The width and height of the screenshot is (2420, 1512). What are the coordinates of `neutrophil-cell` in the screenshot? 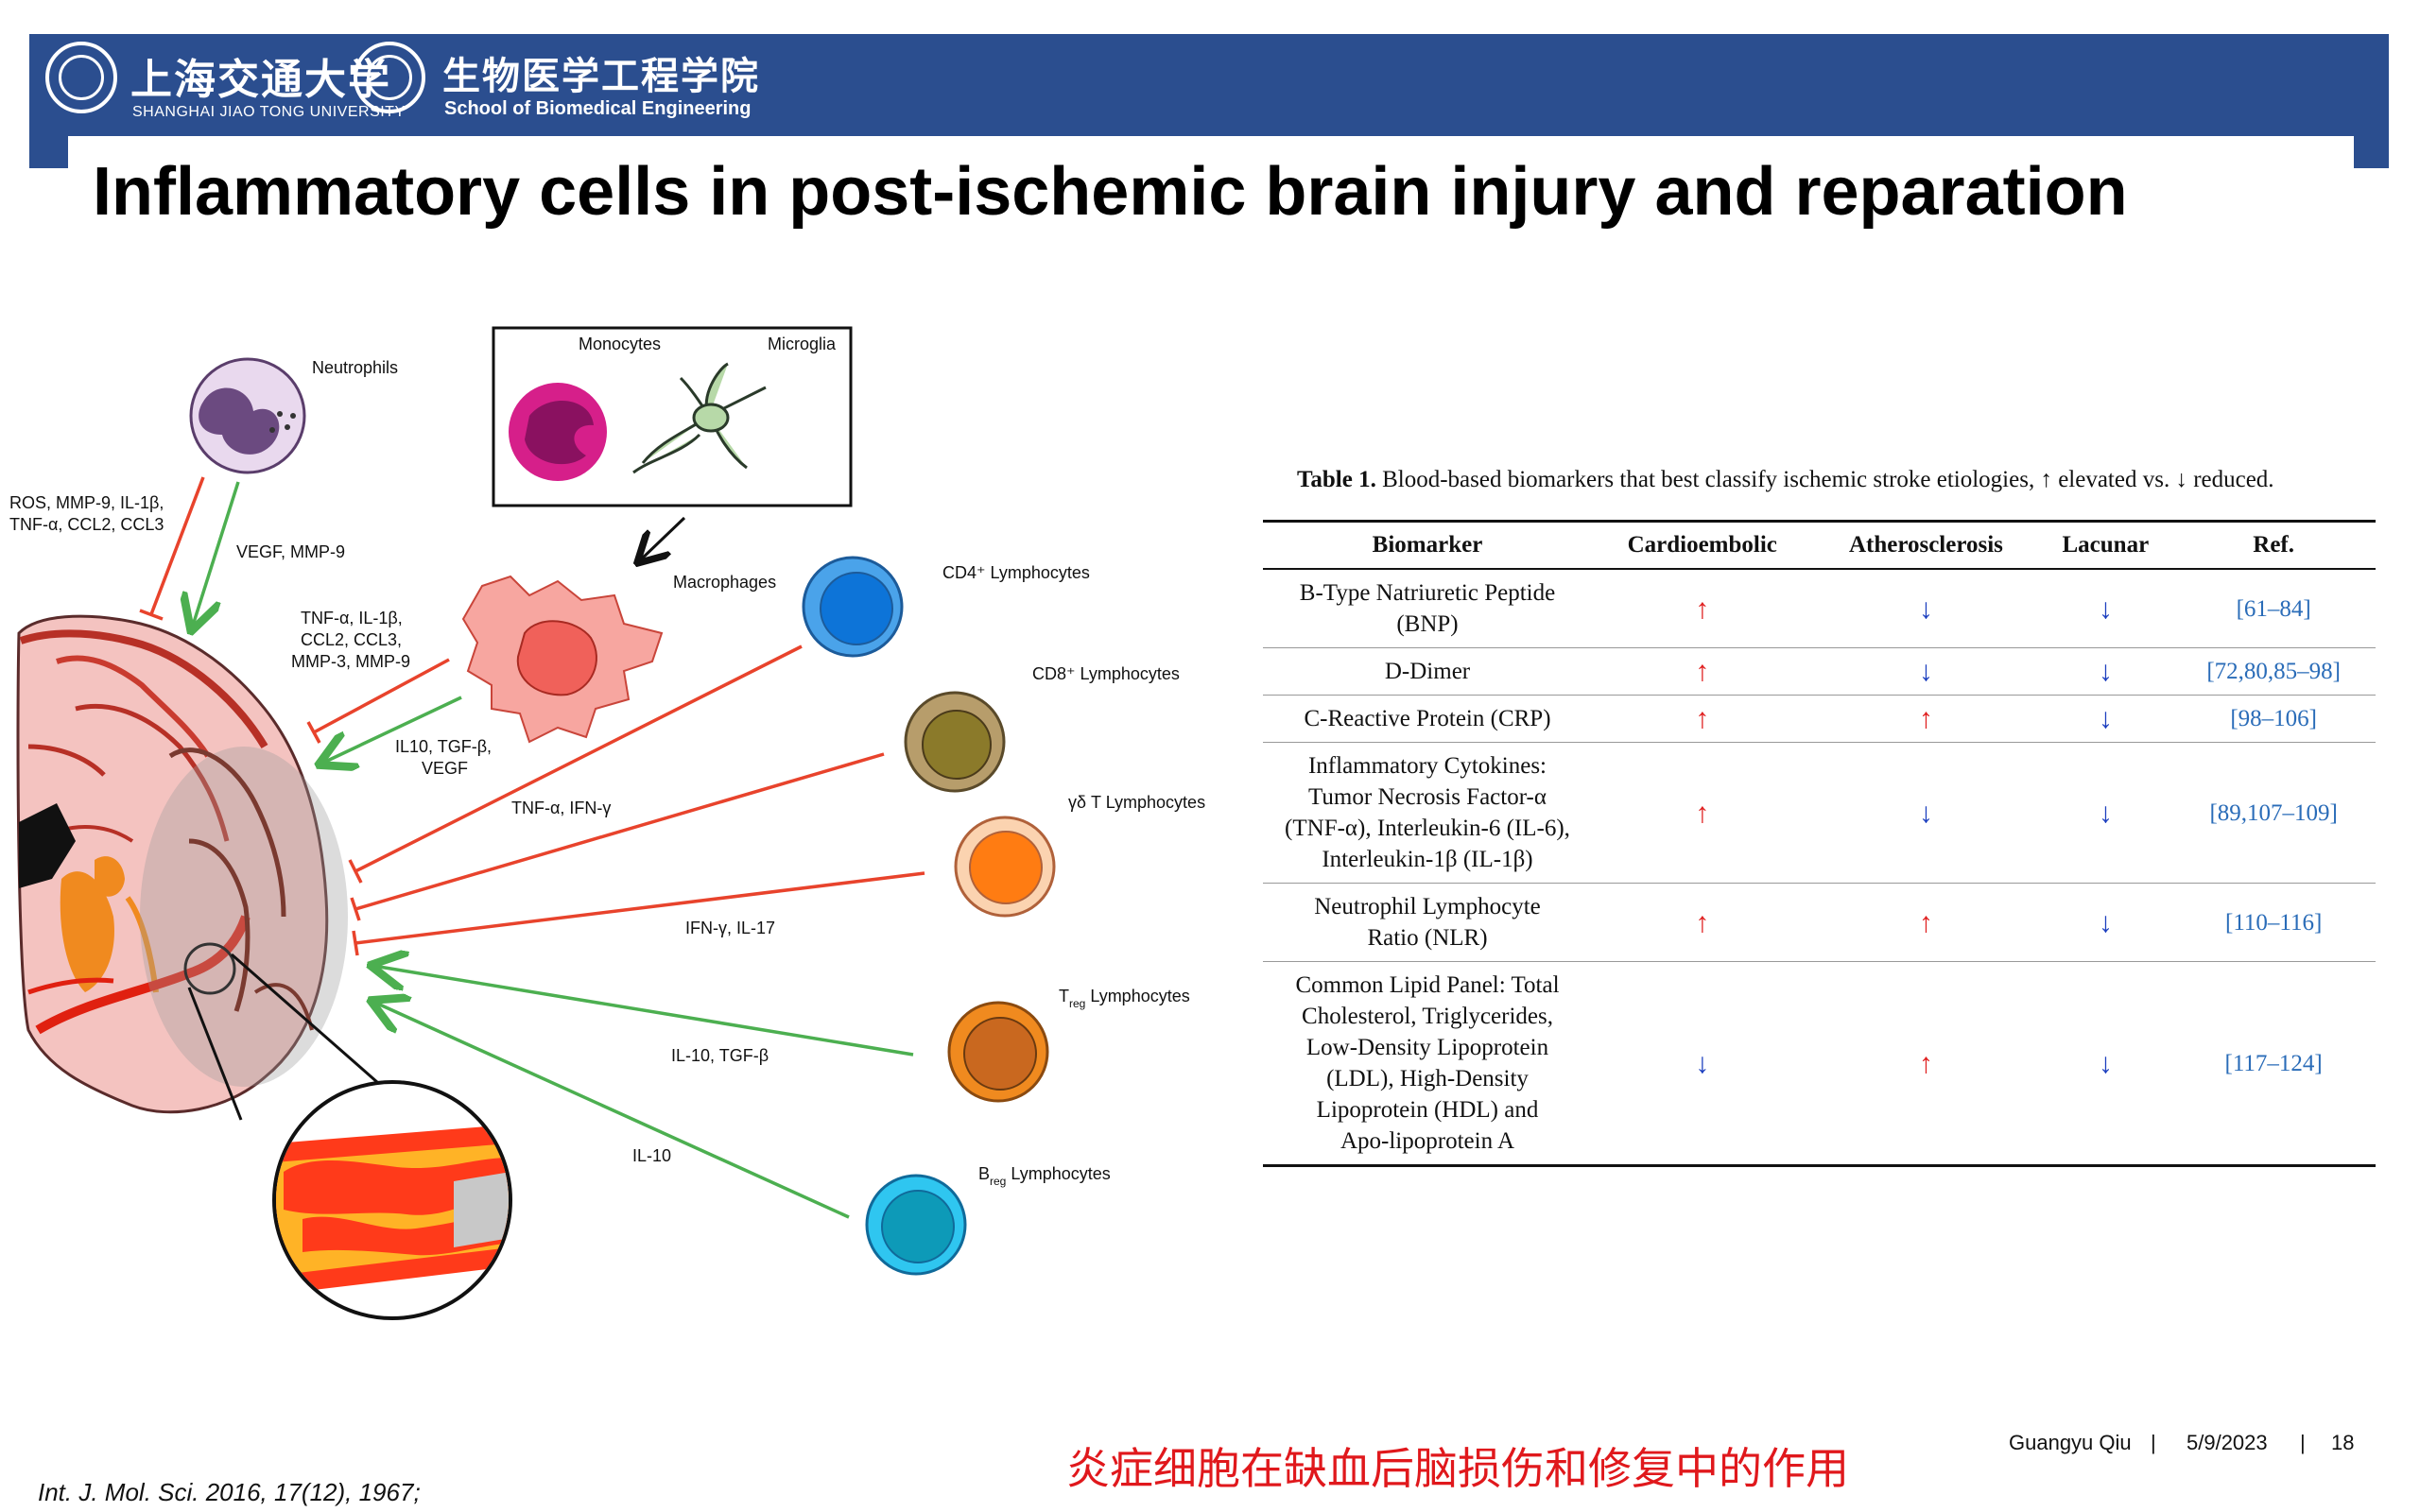 It's located at (247, 415).